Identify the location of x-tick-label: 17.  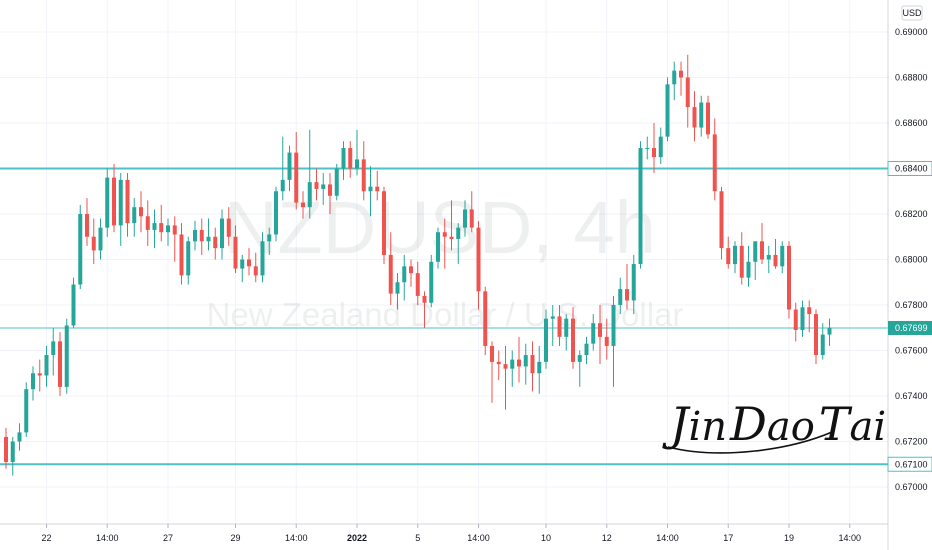
(728, 538).